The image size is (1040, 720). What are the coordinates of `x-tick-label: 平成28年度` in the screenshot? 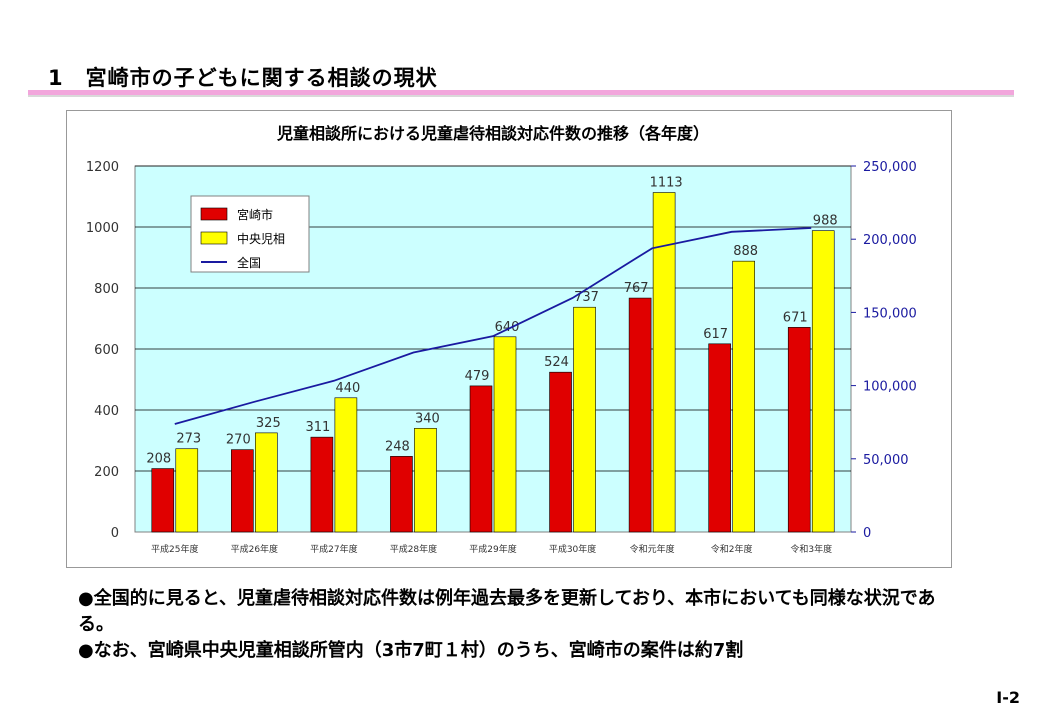 It's located at (413, 549).